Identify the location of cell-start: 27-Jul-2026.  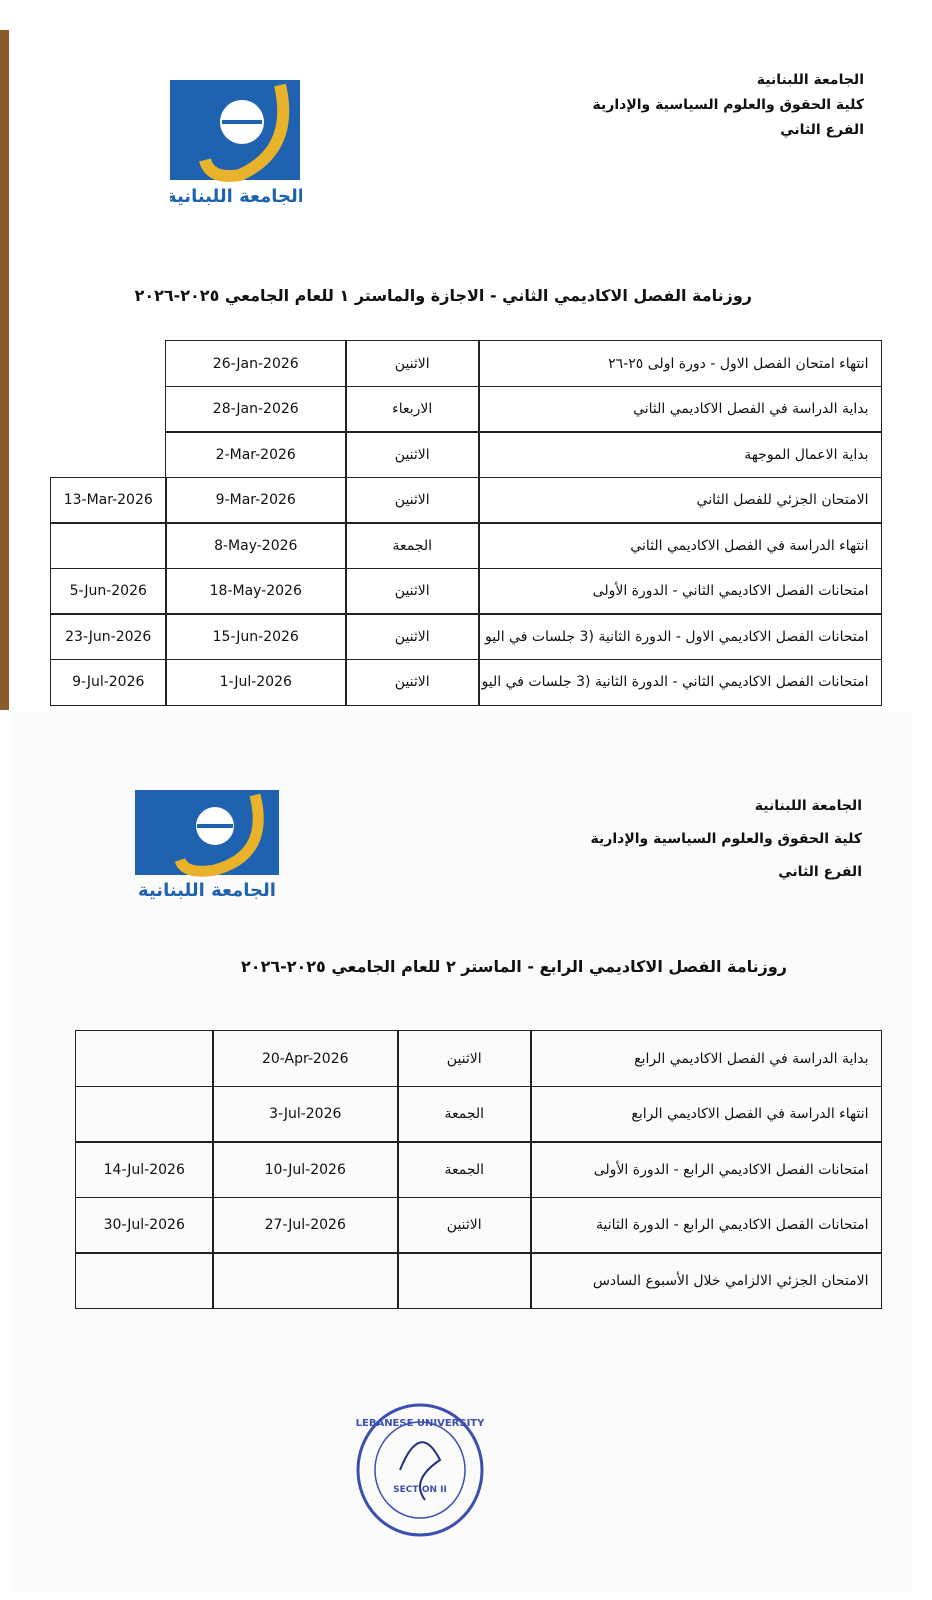
(305, 1225).